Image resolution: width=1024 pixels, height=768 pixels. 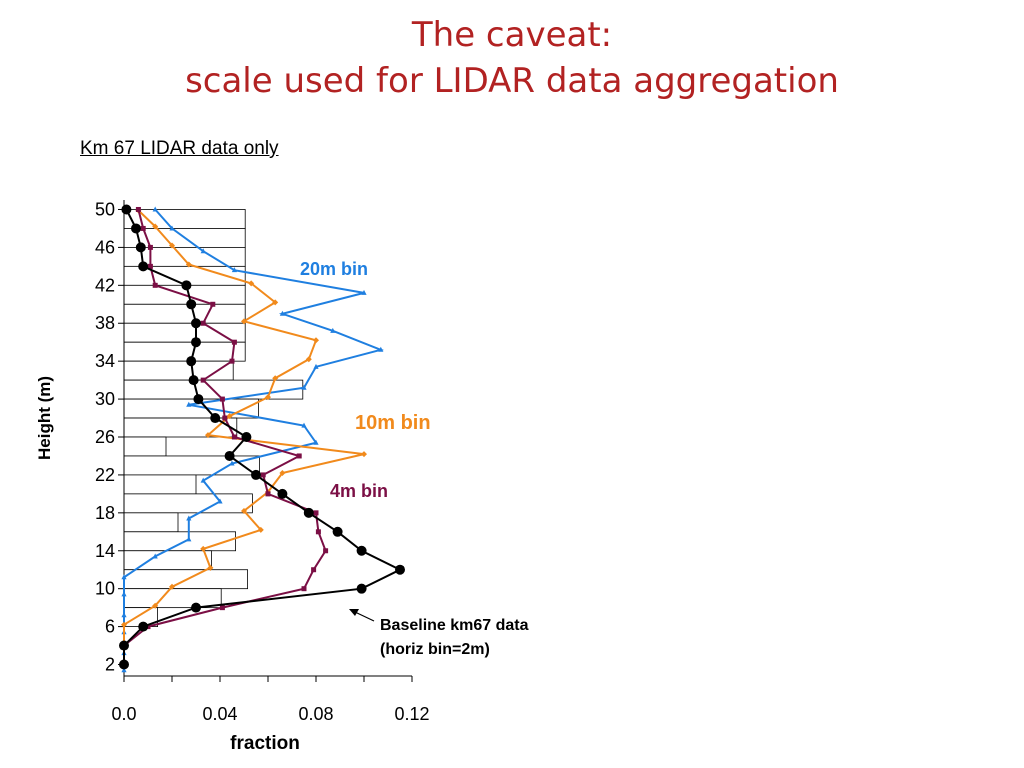 What do you see at coordinates (315, 714) in the screenshot?
I see `x-tick-label: 0.08` at bounding box center [315, 714].